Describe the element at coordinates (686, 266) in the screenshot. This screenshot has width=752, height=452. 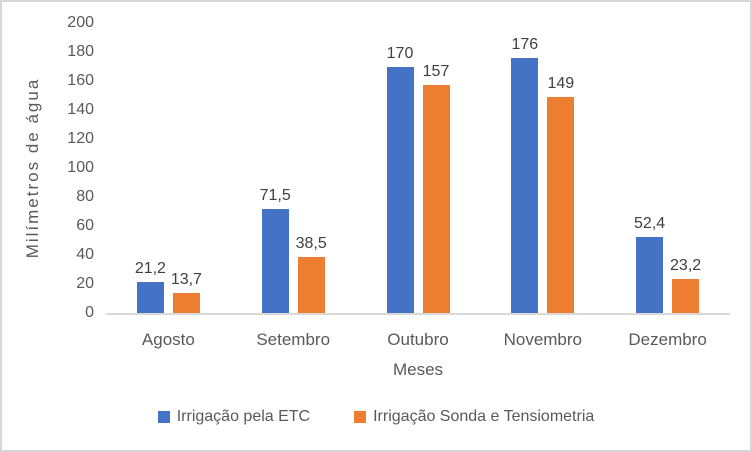
I see `bar-value-label: 23,2` at that location.